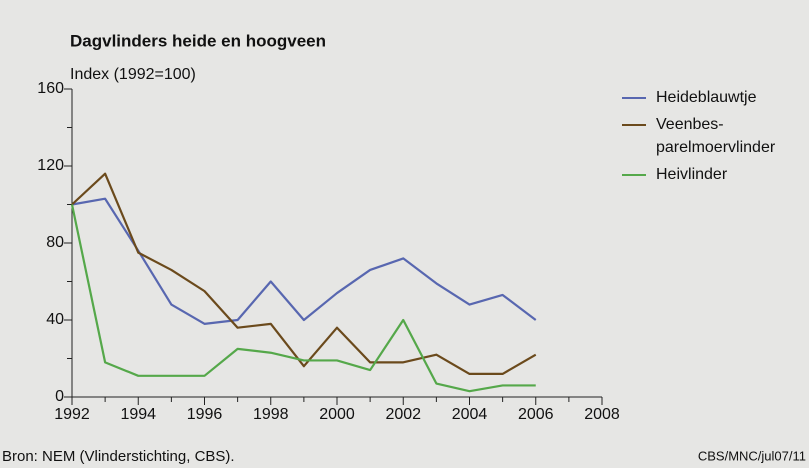 The image size is (809, 468). Describe the element at coordinates (337, 414) in the screenshot. I see `x-tick-label: 2000` at that location.